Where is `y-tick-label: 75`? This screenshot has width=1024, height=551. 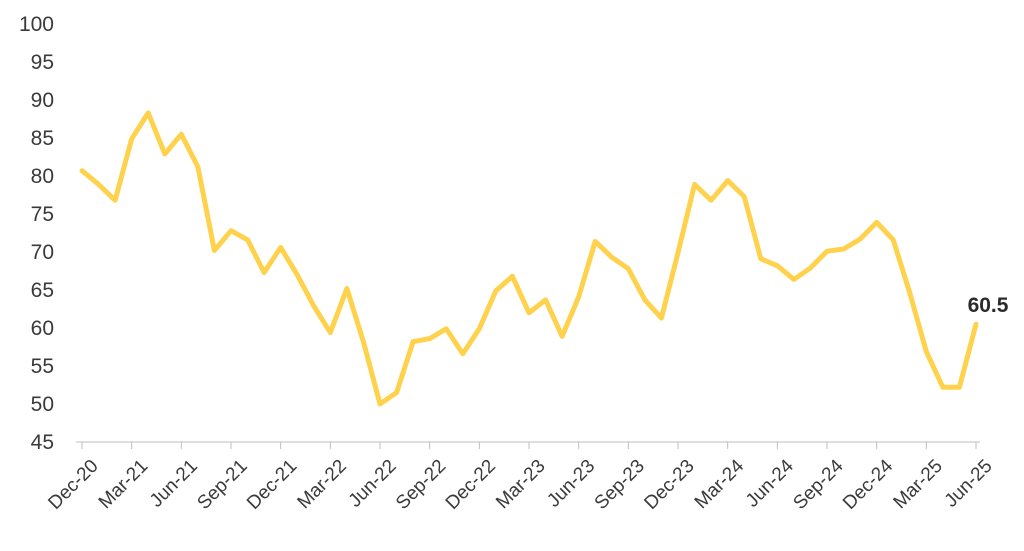 y-tick-label: 75 is located at coordinates (42, 214).